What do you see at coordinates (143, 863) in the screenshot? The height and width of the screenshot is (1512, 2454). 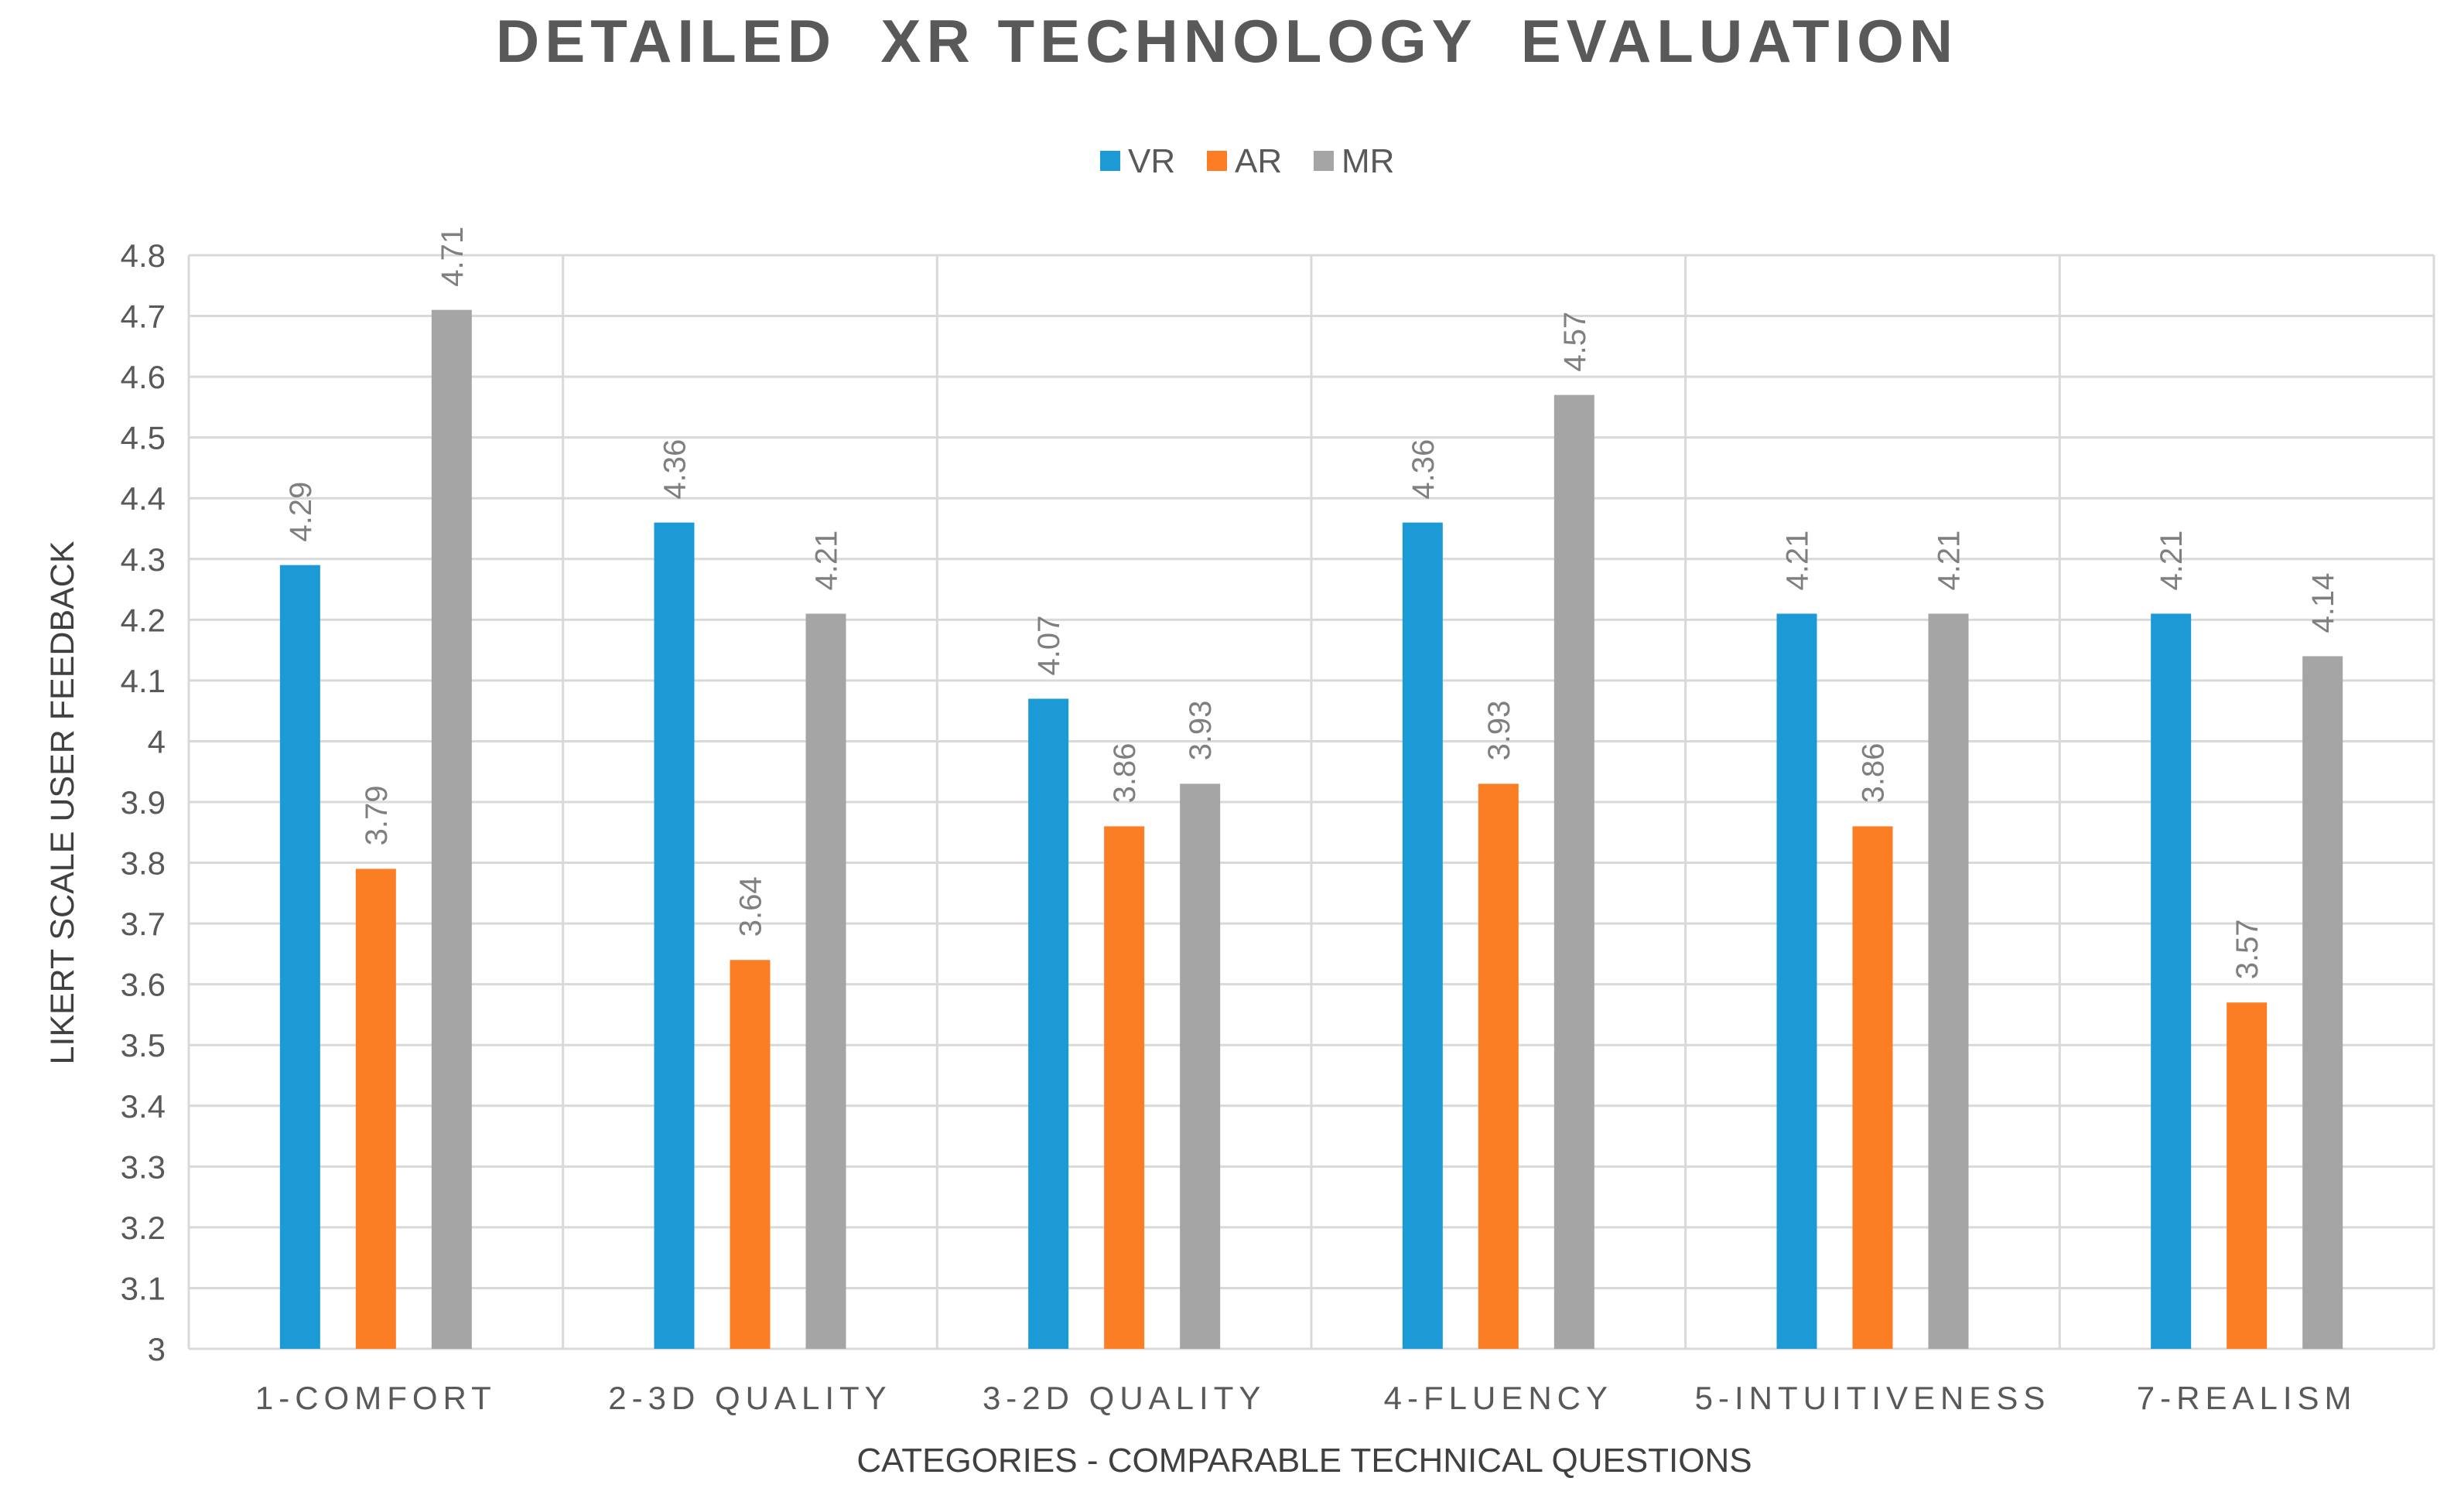 I see `y-tick-label: 3.8` at bounding box center [143, 863].